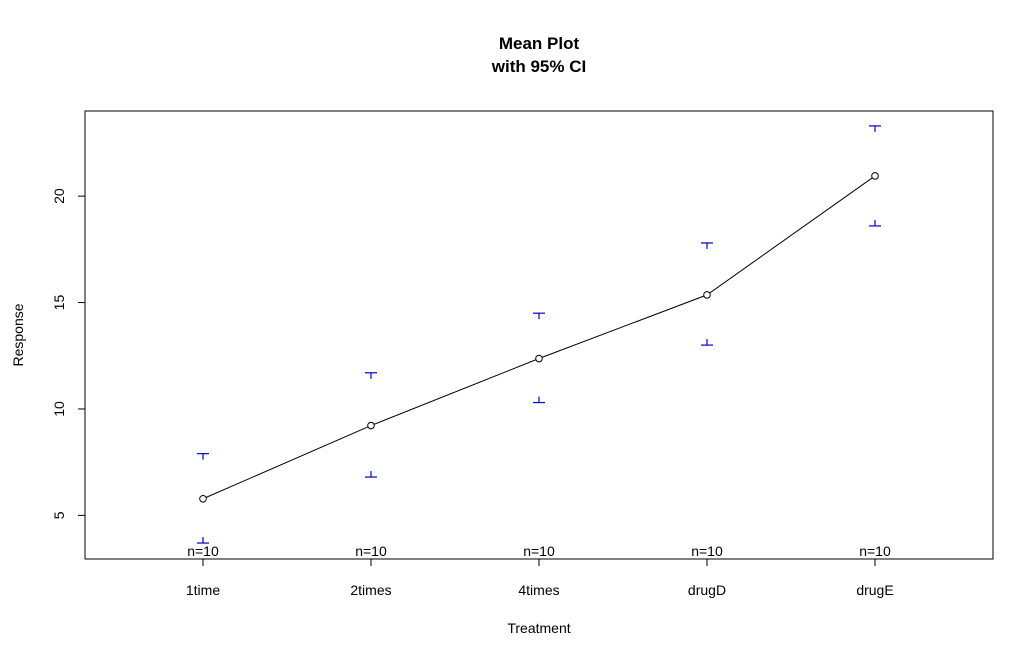 This screenshot has width=1034, height=664. Describe the element at coordinates (59, 303) in the screenshot. I see `y-tick-label: 15` at that location.